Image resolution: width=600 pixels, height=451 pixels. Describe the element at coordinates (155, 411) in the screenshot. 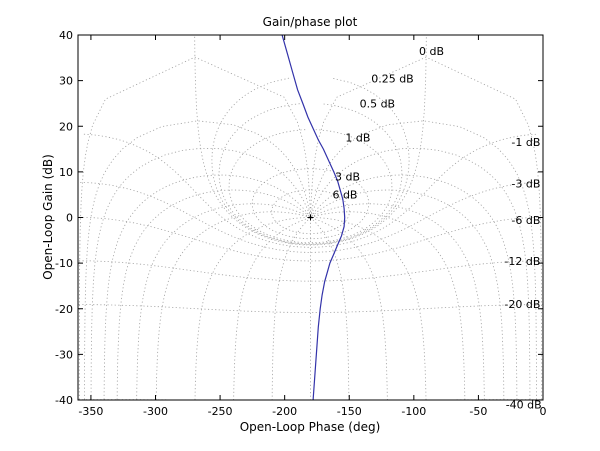

I see `x-tick-label: -300` at that location.